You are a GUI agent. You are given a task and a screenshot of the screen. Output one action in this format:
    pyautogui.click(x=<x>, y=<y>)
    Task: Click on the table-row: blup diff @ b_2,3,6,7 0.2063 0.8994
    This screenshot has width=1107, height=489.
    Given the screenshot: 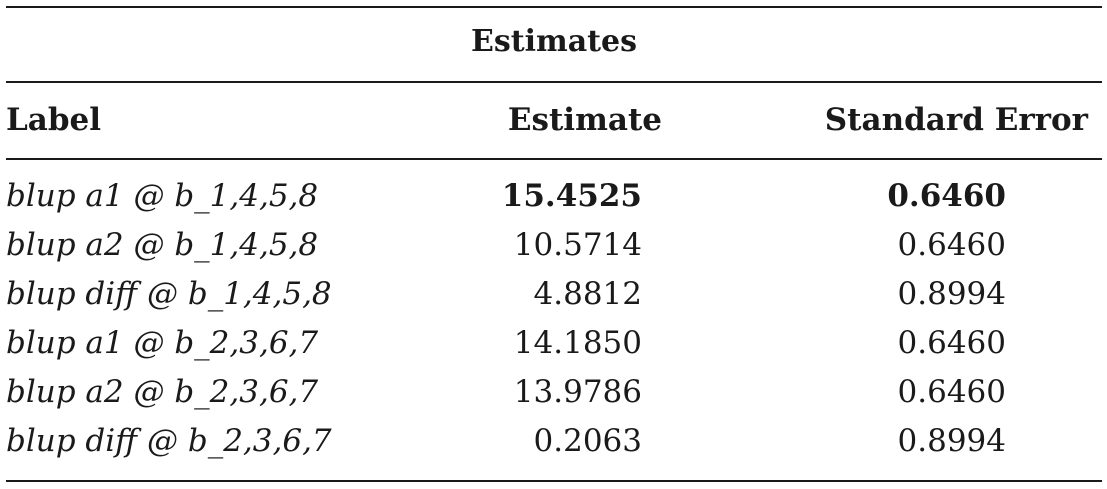 What is the action you would take?
    pyautogui.click(x=554, y=441)
    